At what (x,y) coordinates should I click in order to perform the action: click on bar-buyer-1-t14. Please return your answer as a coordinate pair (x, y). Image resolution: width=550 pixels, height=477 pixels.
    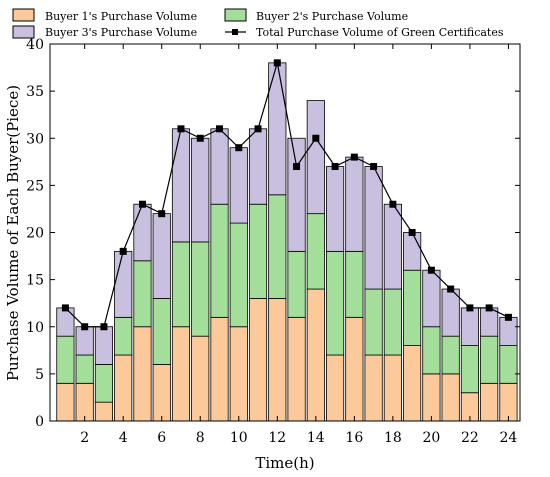
    Looking at the image, I should click on (315, 355).